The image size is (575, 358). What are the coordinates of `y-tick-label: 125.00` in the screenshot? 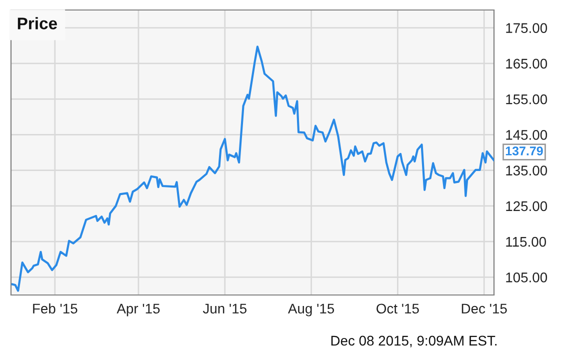 It's located at (527, 206).